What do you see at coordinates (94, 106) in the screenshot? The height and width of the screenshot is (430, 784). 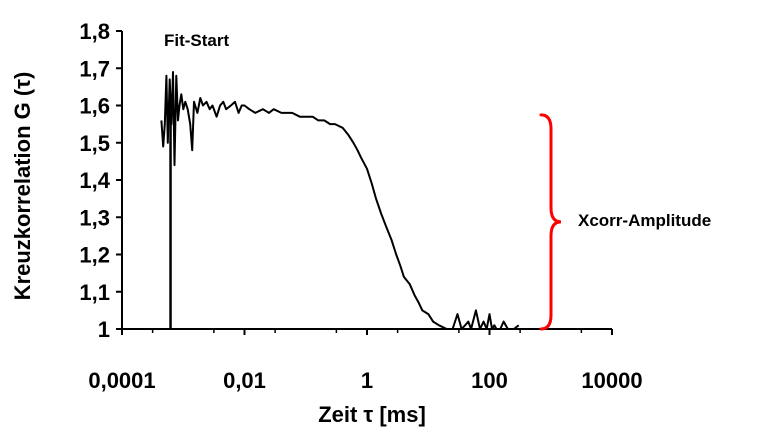 I see `y-tick-label: 1,6` at bounding box center [94, 106].